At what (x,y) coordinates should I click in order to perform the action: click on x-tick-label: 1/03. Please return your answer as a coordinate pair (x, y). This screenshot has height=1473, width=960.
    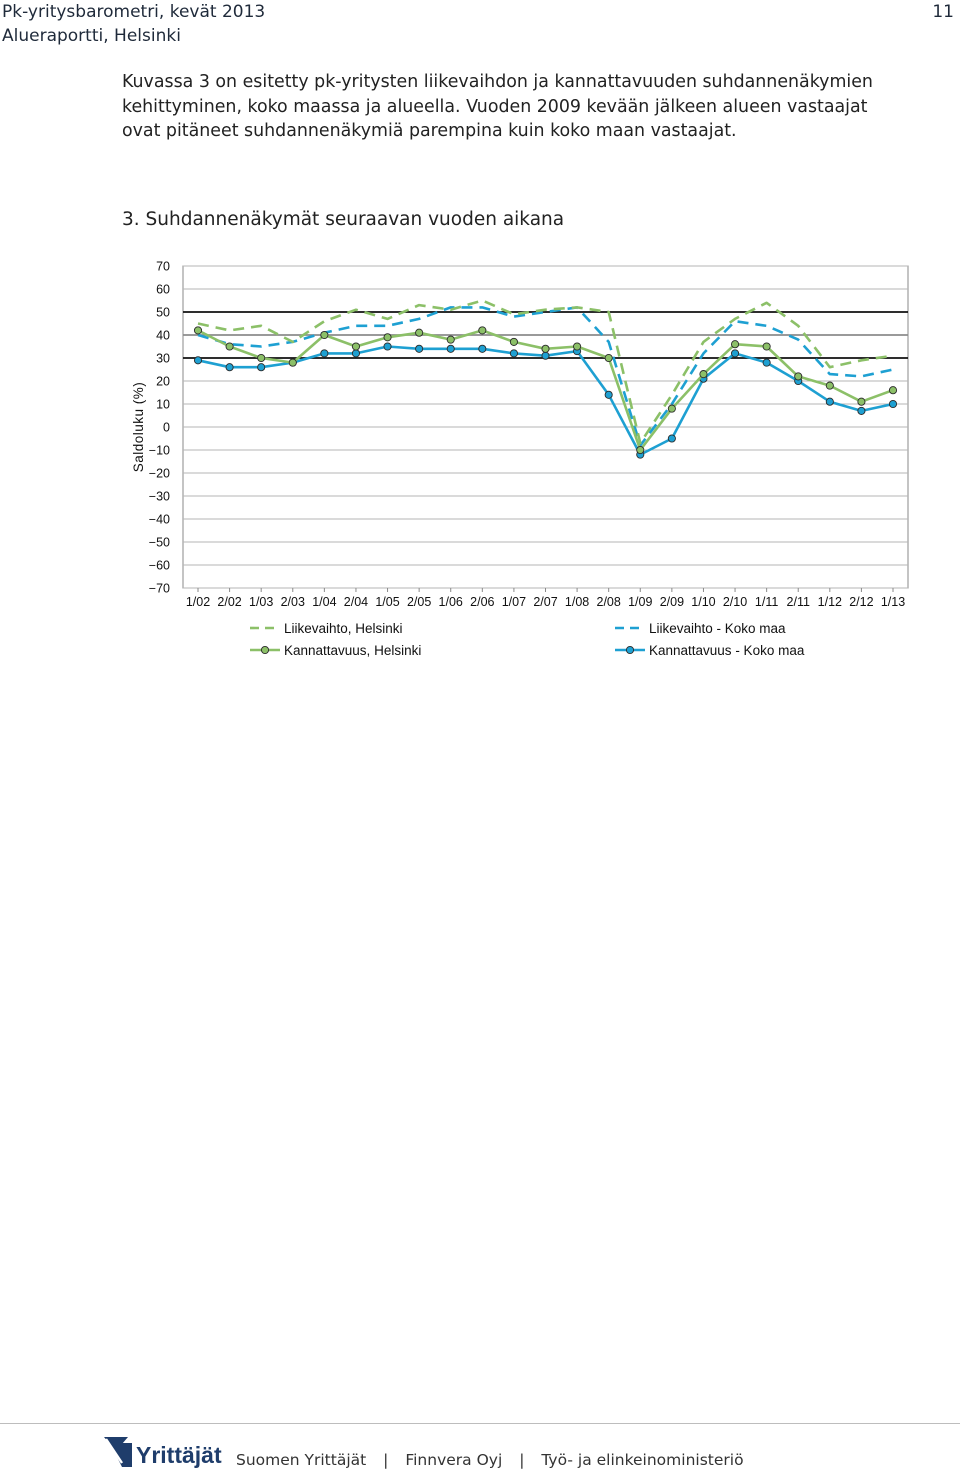
    Looking at the image, I should click on (261, 602).